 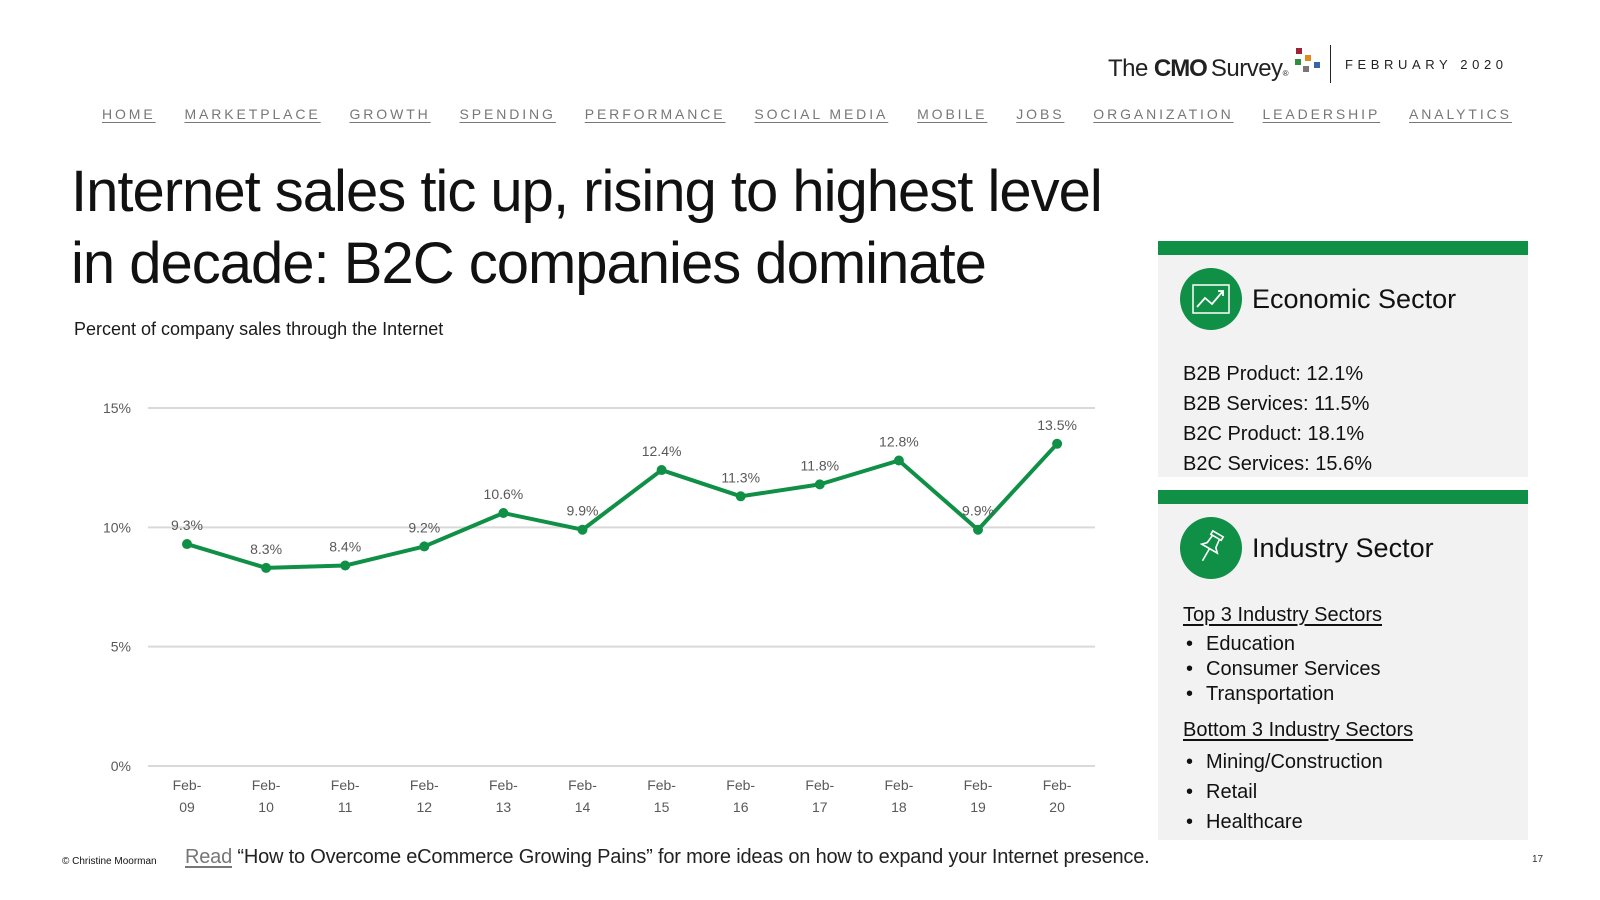 What do you see at coordinates (121, 647) in the screenshot?
I see `y-tick-label: 5%` at bounding box center [121, 647].